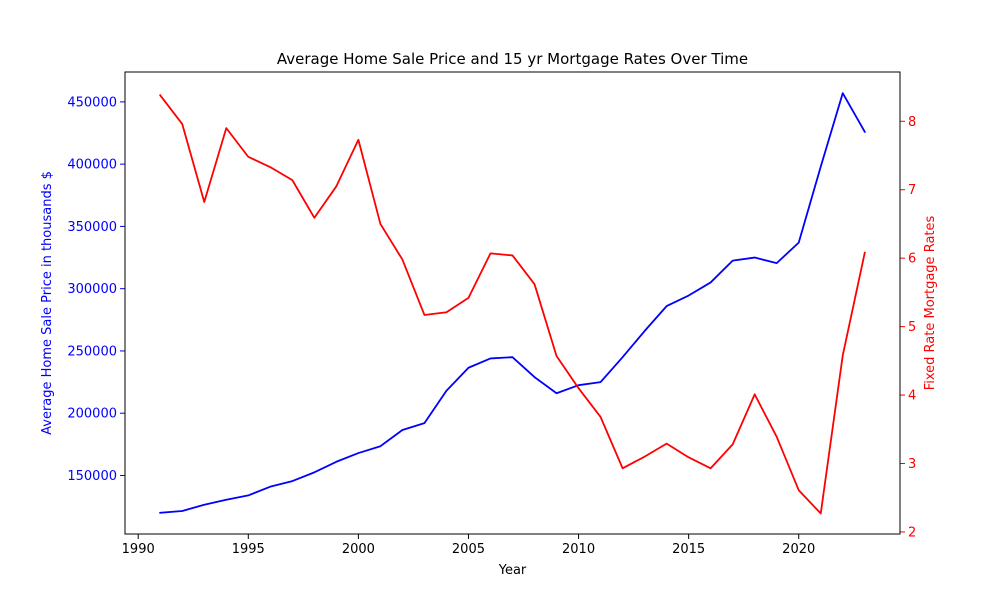 Image resolution: width=1000 pixels, height=600 pixels. What do you see at coordinates (912, 396) in the screenshot?
I see `right-y-tick-label: 4` at bounding box center [912, 396].